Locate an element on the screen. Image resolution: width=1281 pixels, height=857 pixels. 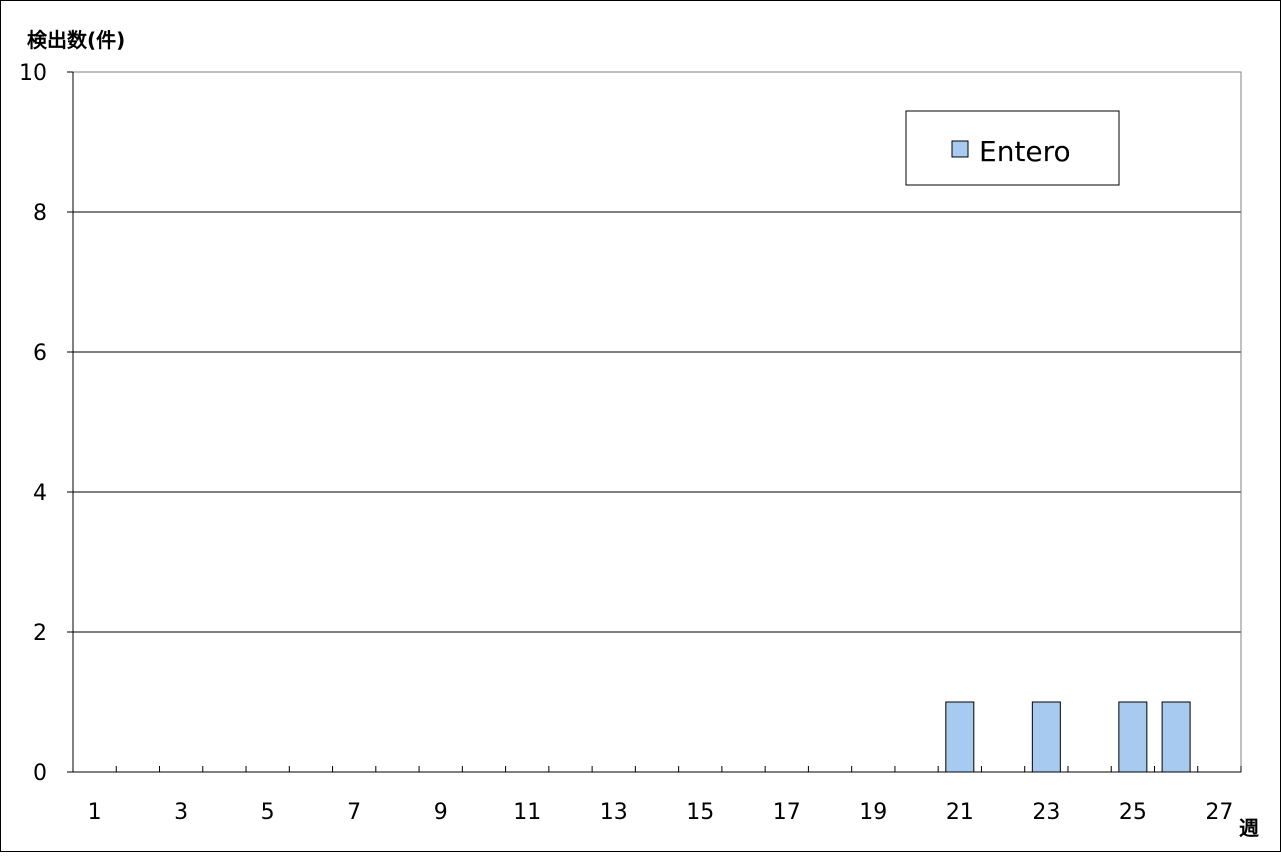
x-axis-title: 週 is located at coordinates (1249, 828).